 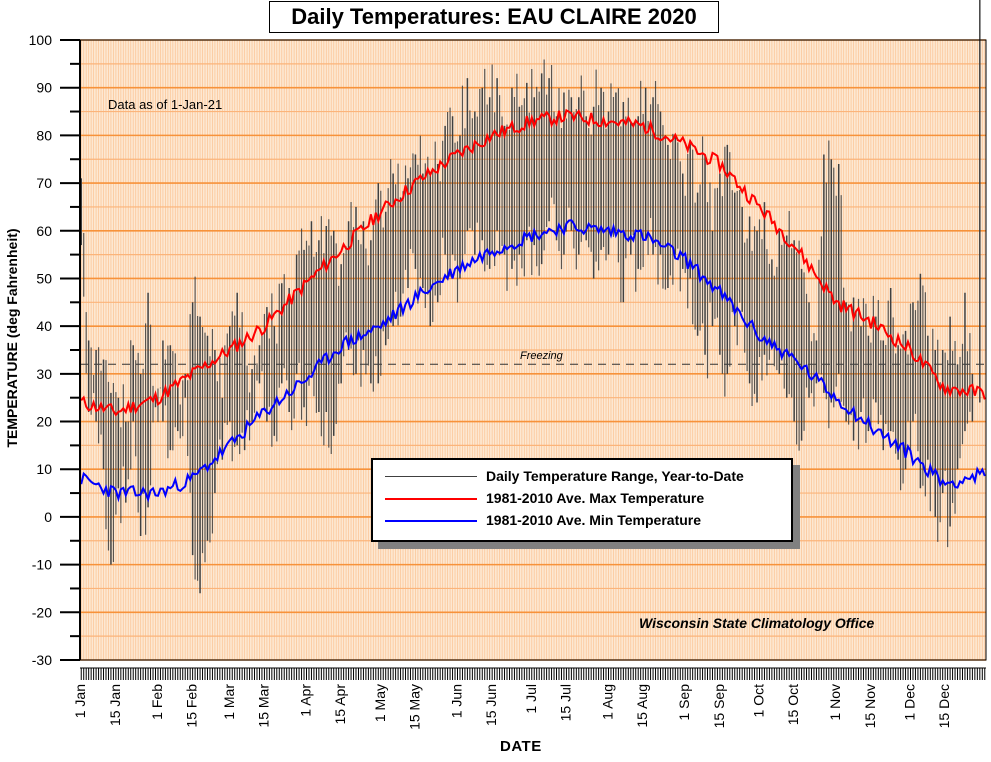 I want to click on x-tick-label: 1 Jul, so click(x=531, y=699).